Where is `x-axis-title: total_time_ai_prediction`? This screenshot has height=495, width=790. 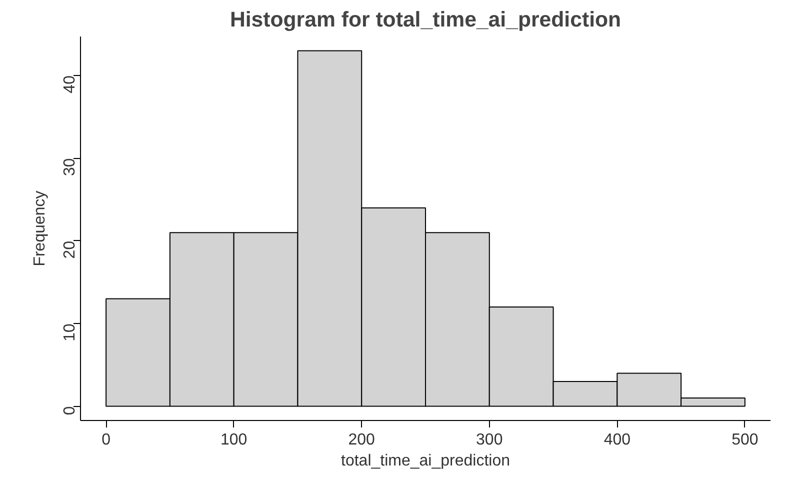 x-axis-title: total_time_ai_prediction is located at coordinates (425, 461).